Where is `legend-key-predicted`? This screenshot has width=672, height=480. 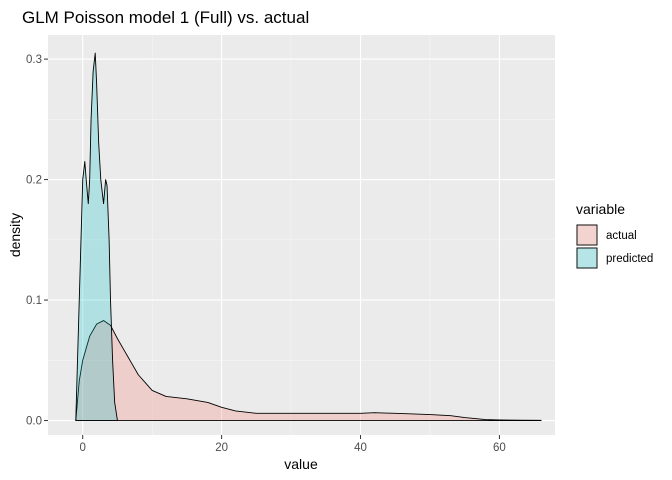 legend-key-predicted is located at coordinates (587, 258).